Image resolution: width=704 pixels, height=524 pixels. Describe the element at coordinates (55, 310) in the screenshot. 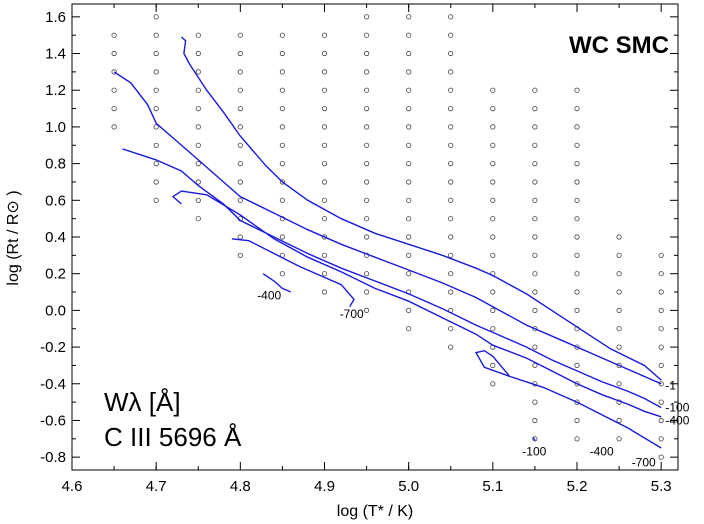

I see `y-tick-label: 0.0` at that location.